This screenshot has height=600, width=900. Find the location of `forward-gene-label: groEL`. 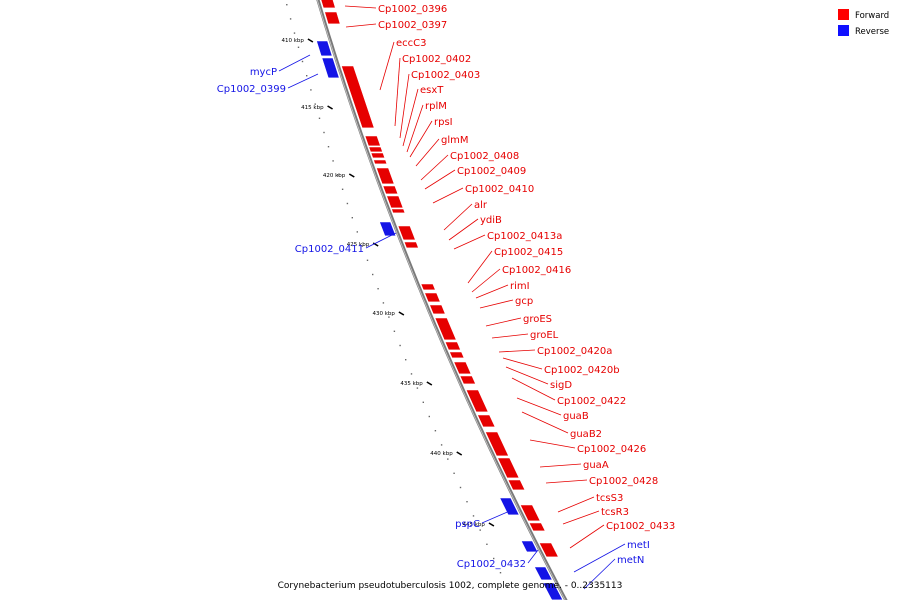

forward-gene-label: groEL is located at coordinates (544, 335).